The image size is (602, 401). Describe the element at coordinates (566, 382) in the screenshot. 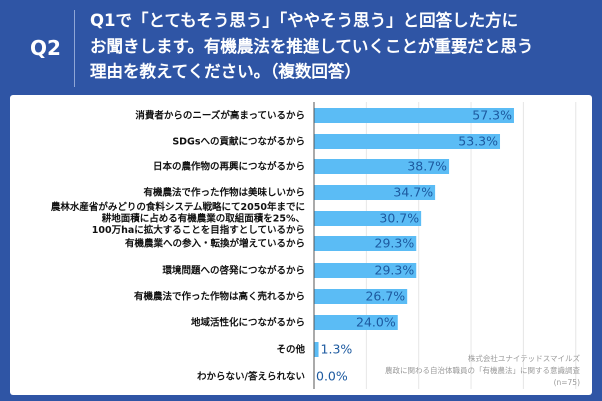

I see `source-n: (n=75)` at that location.